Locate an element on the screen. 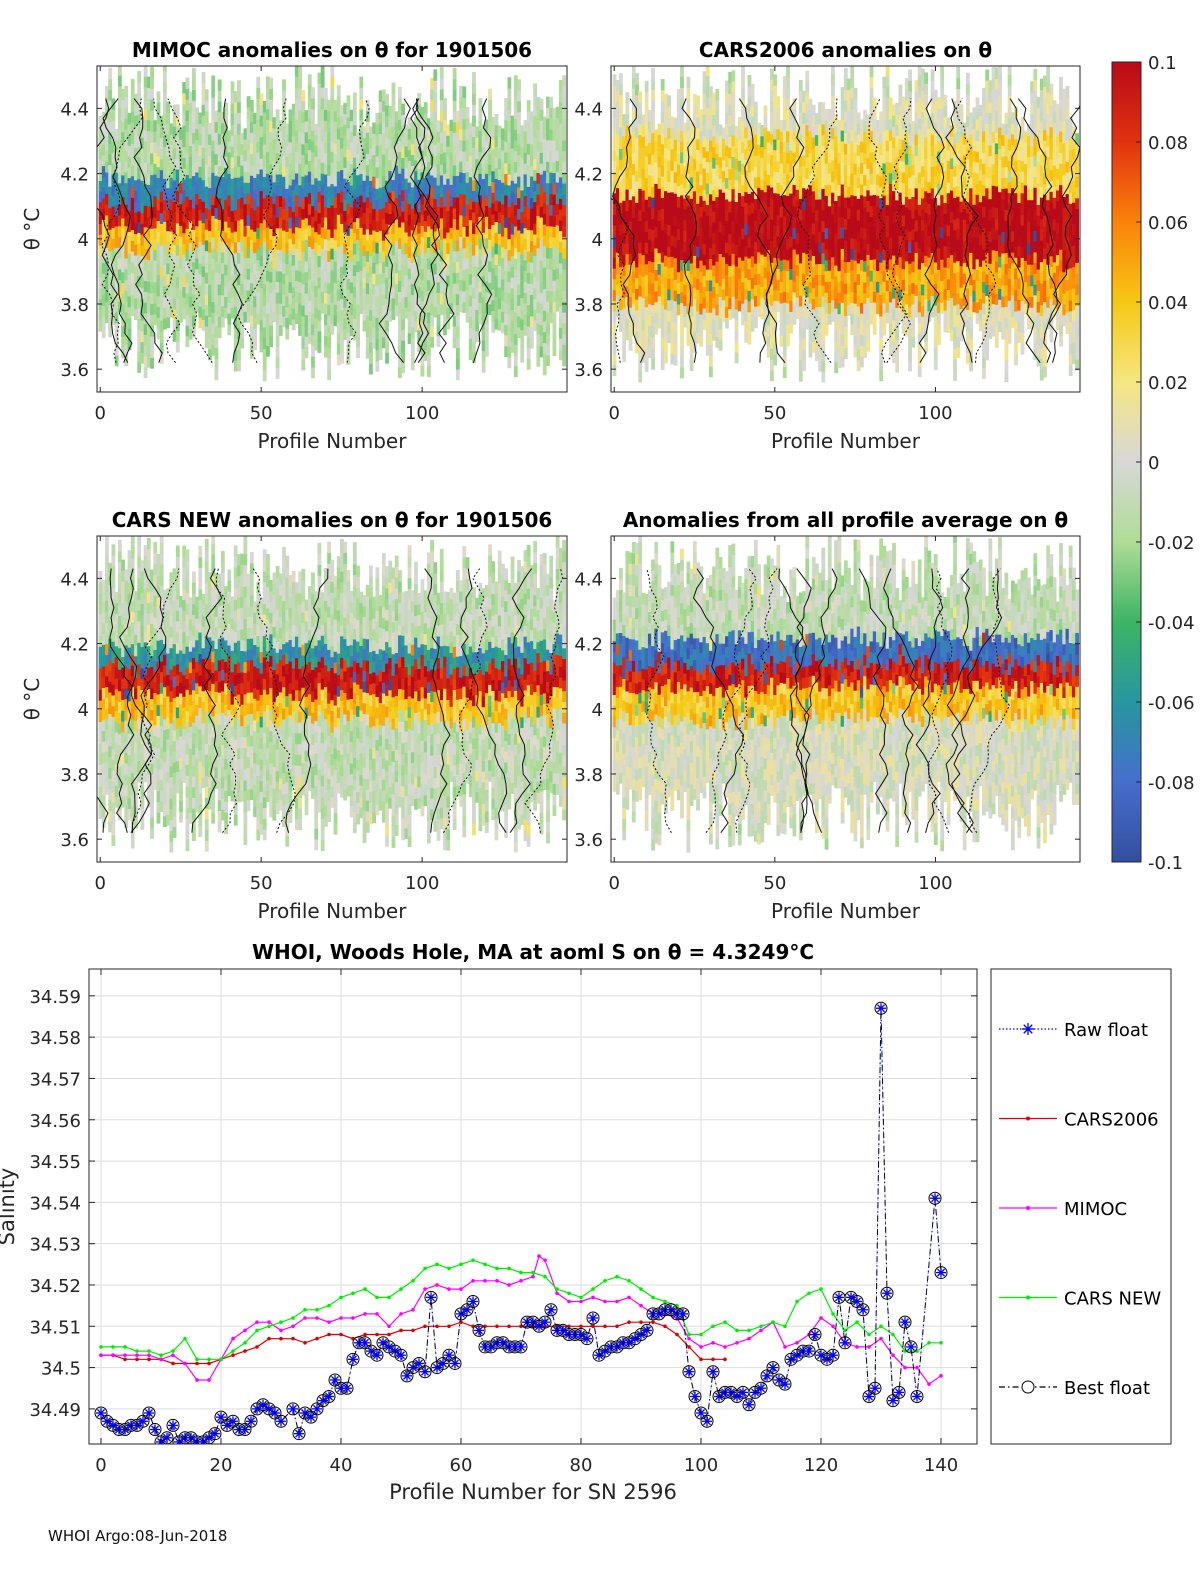  panel-title: CARS NEW anomalies on θ for 1901506 is located at coordinates (332, 520).